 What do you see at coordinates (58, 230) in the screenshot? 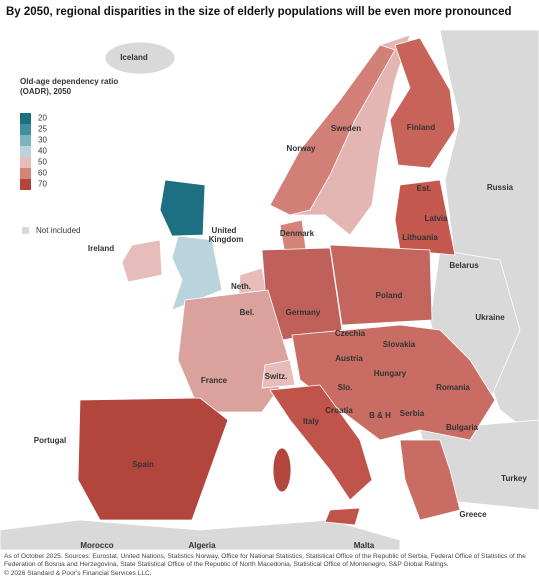
I see `legend-label: Not included` at bounding box center [58, 230].